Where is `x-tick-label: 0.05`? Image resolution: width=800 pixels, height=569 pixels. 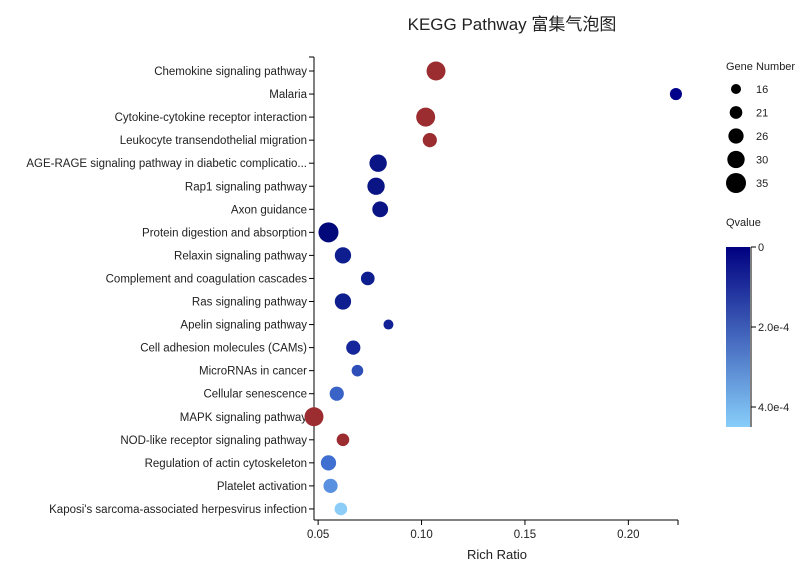 x-tick-label: 0.05 is located at coordinates (318, 535).